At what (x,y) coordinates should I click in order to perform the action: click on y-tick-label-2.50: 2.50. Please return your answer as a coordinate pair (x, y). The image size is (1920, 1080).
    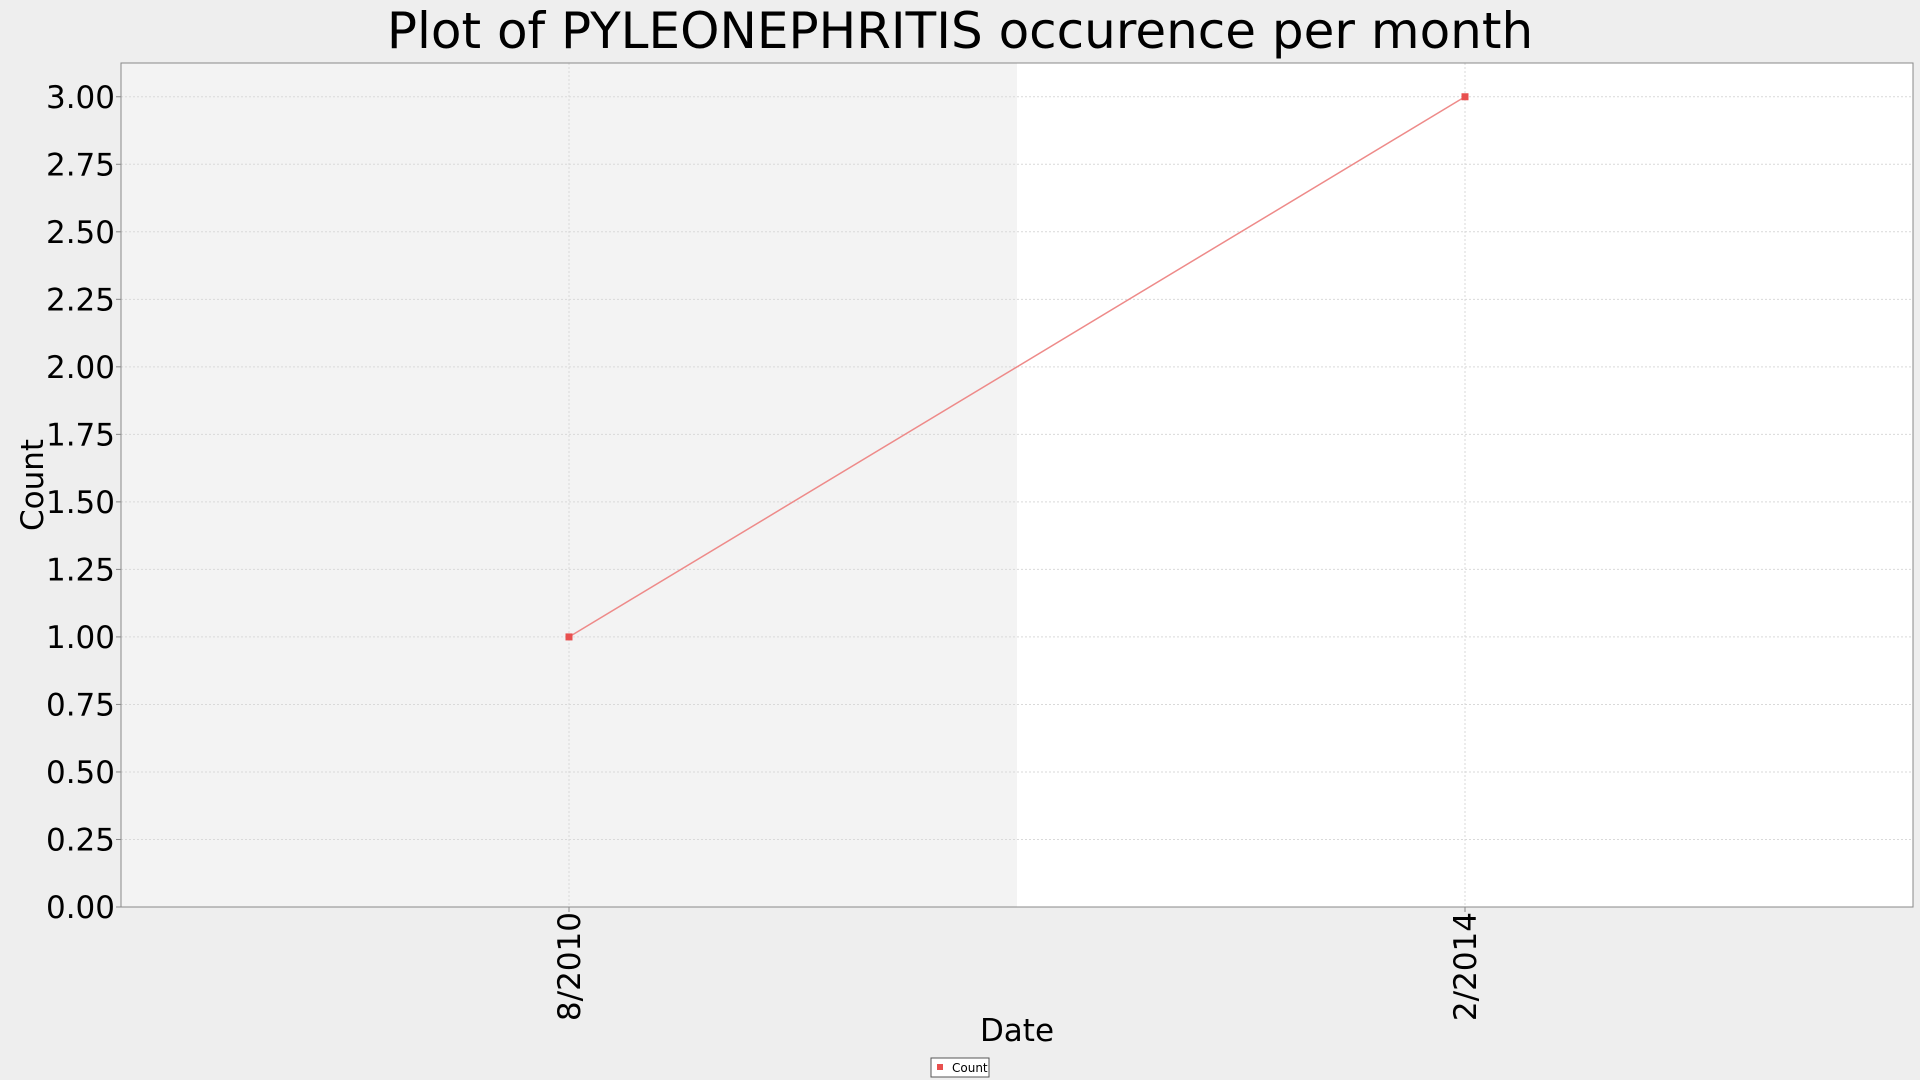
    Looking at the image, I should click on (80, 233).